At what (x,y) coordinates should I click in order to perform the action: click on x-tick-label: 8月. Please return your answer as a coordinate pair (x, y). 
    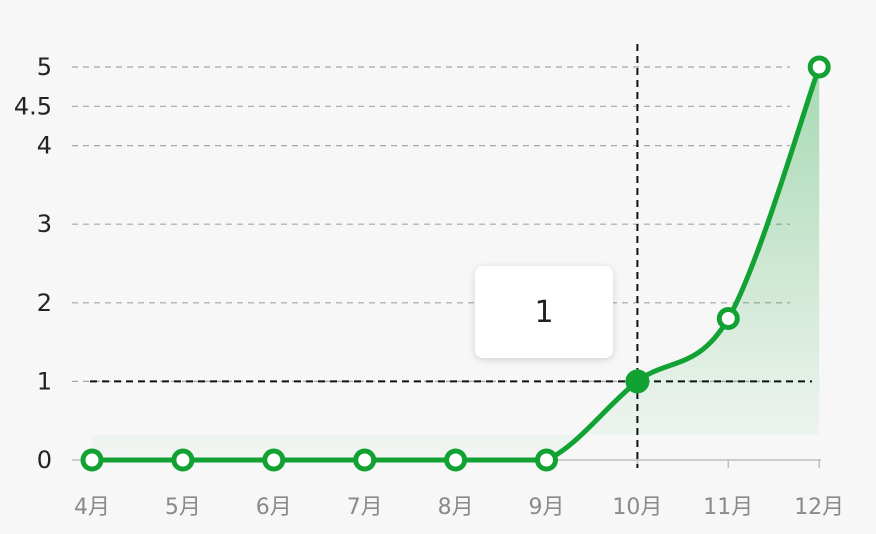
    Looking at the image, I should click on (456, 507).